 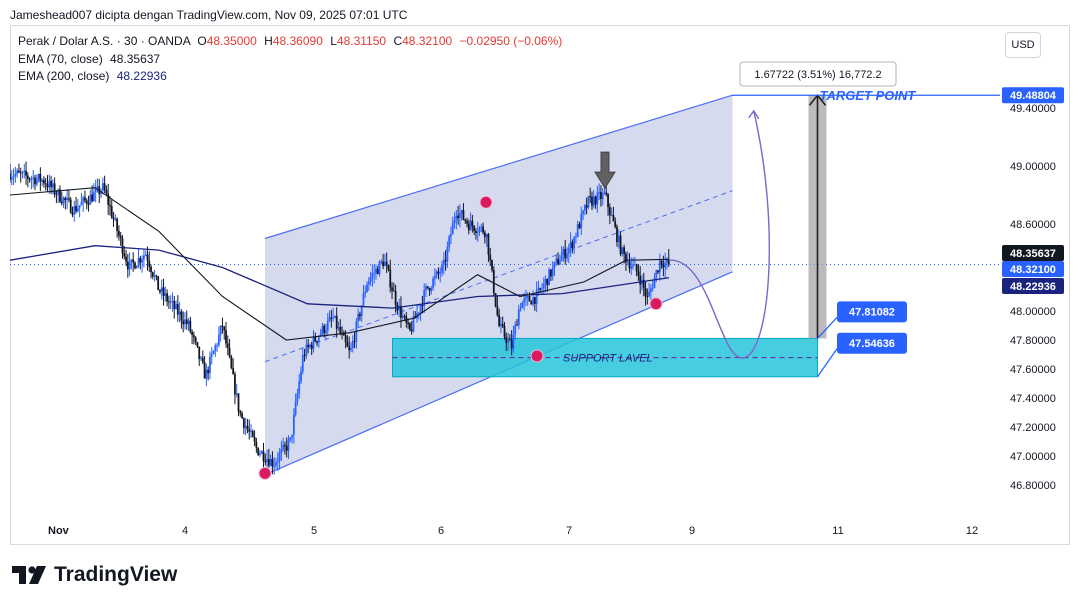 What do you see at coordinates (333, 41) in the screenshot?
I see `low-label: L` at bounding box center [333, 41].